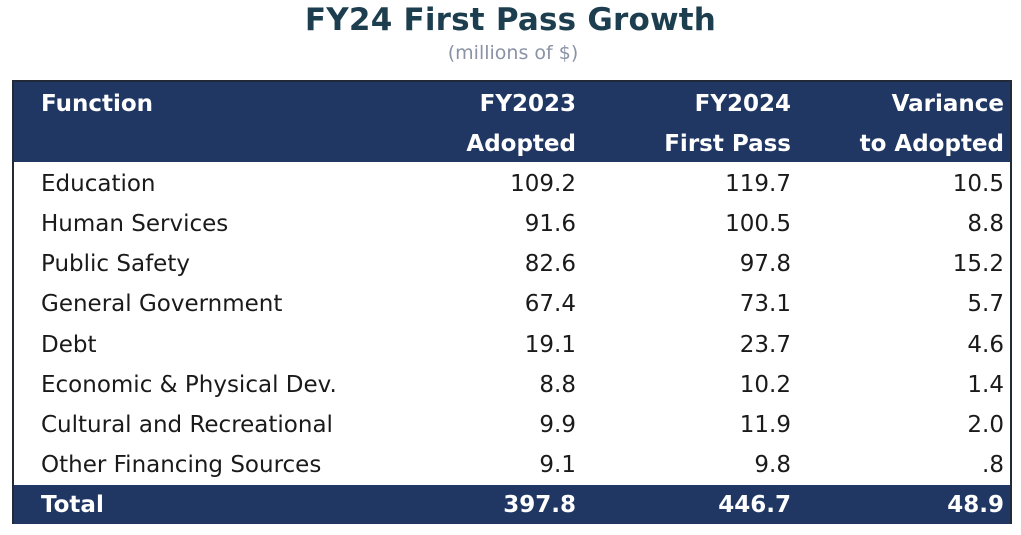 The height and width of the screenshot is (535, 1021). I want to click on cell-variance: 10.5, so click(978, 184).